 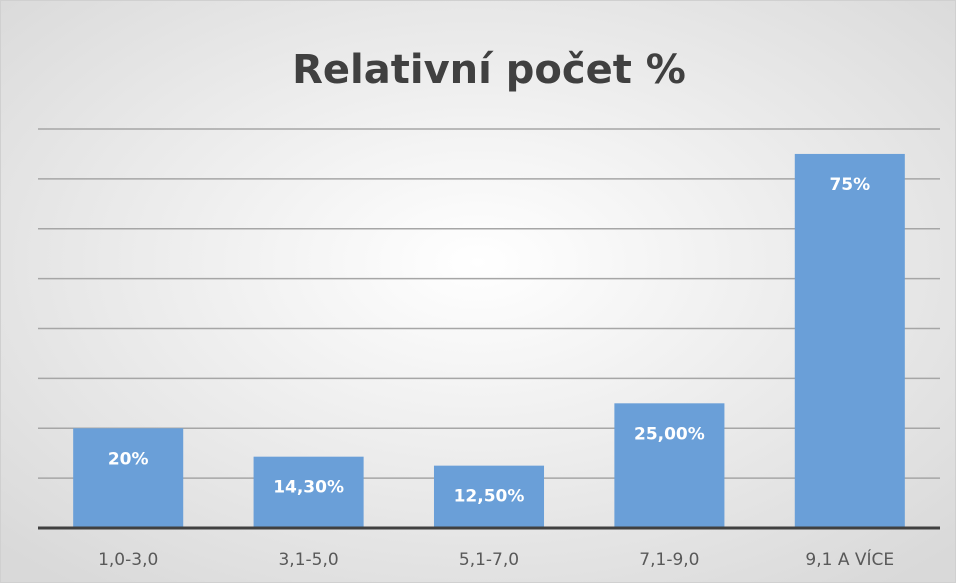 What do you see at coordinates (489, 560) in the screenshot?
I see `x-tick-label: 5,1-7,0` at bounding box center [489, 560].